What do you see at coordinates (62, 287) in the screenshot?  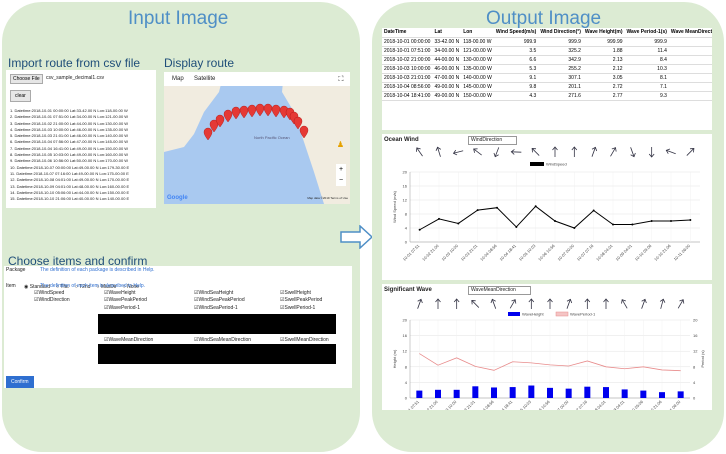 I see `package-radio: ○ Tfst` at bounding box center [62, 287].